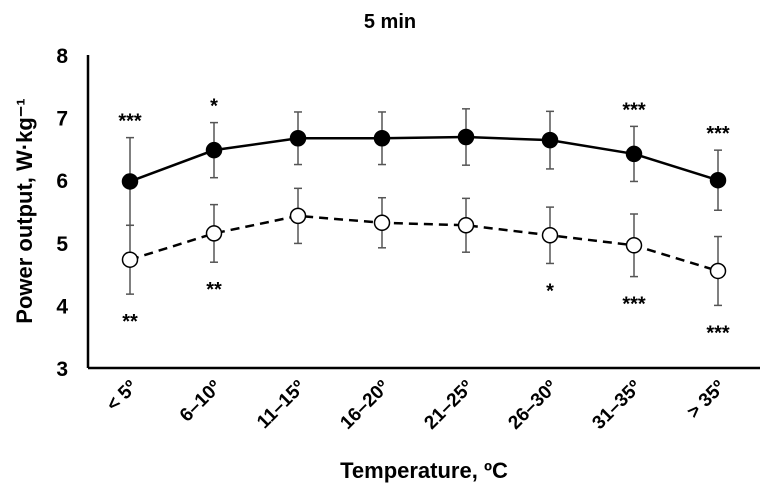 This screenshot has width=778, height=498. Describe the element at coordinates (24, 210) in the screenshot. I see `y-axis-label: Power output, W·kg⁻¹` at that location.